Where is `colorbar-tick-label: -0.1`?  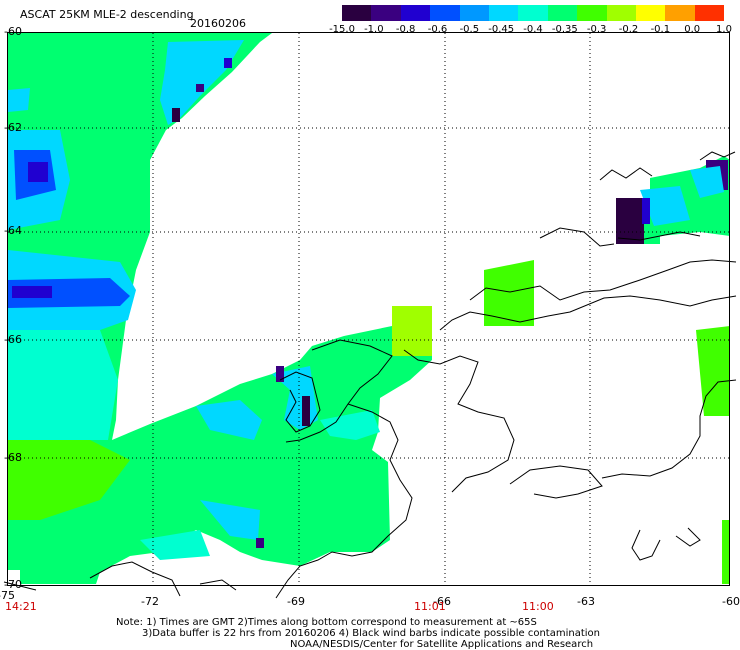 colorbar-tick-label: -0.1 is located at coordinates (660, 29).